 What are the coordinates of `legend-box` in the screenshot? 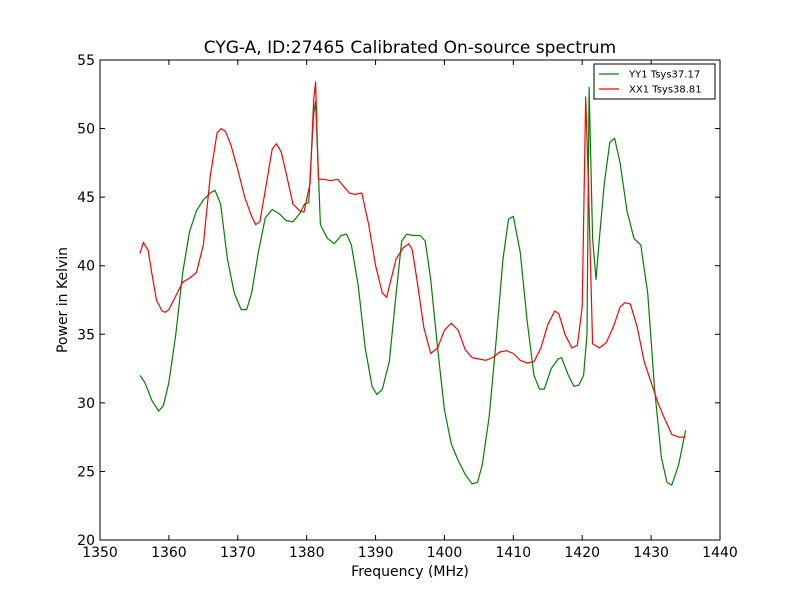 It's located at (654, 81).